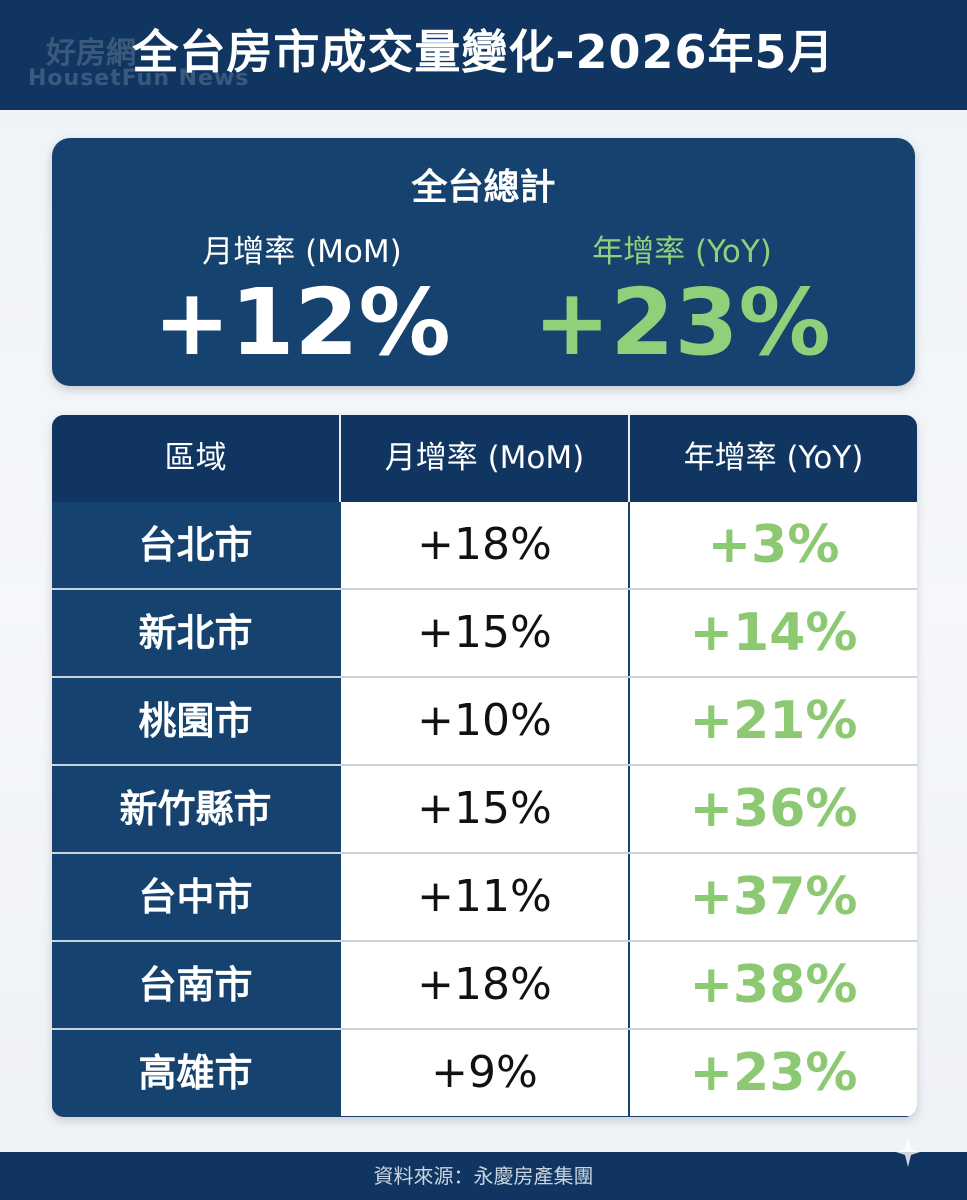  What do you see at coordinates (139, 78) in the screenshot?
I see `watermark-line2: HousetFun News` at bounding box center [139, 78].